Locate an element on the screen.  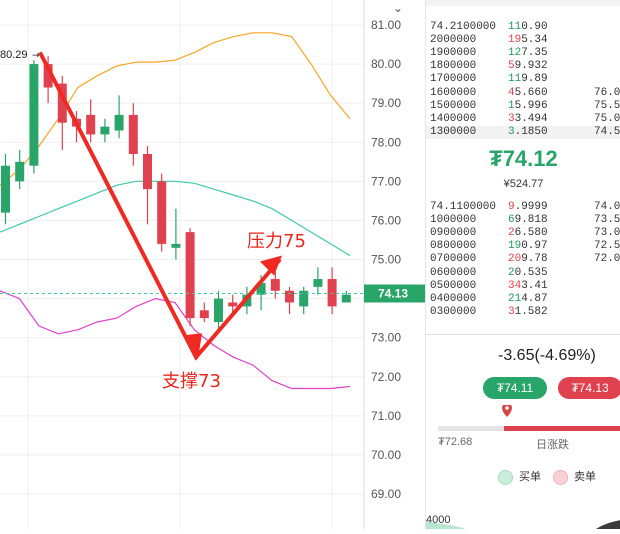
order-level: 74.5 is located at coordinates (607, 131).